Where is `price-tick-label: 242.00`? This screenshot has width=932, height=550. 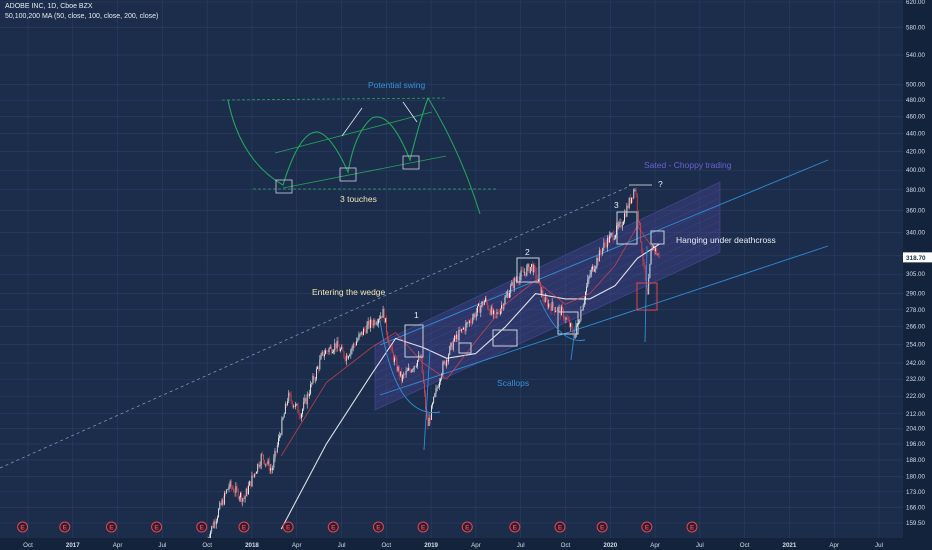
price-tick-label: 242.00 is located at coordinates (915, 363).